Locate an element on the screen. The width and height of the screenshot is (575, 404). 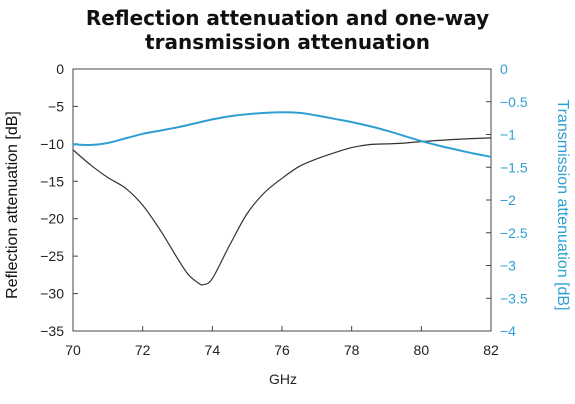
y-right-tick-label: −1 is located at coordinates (508, 135).